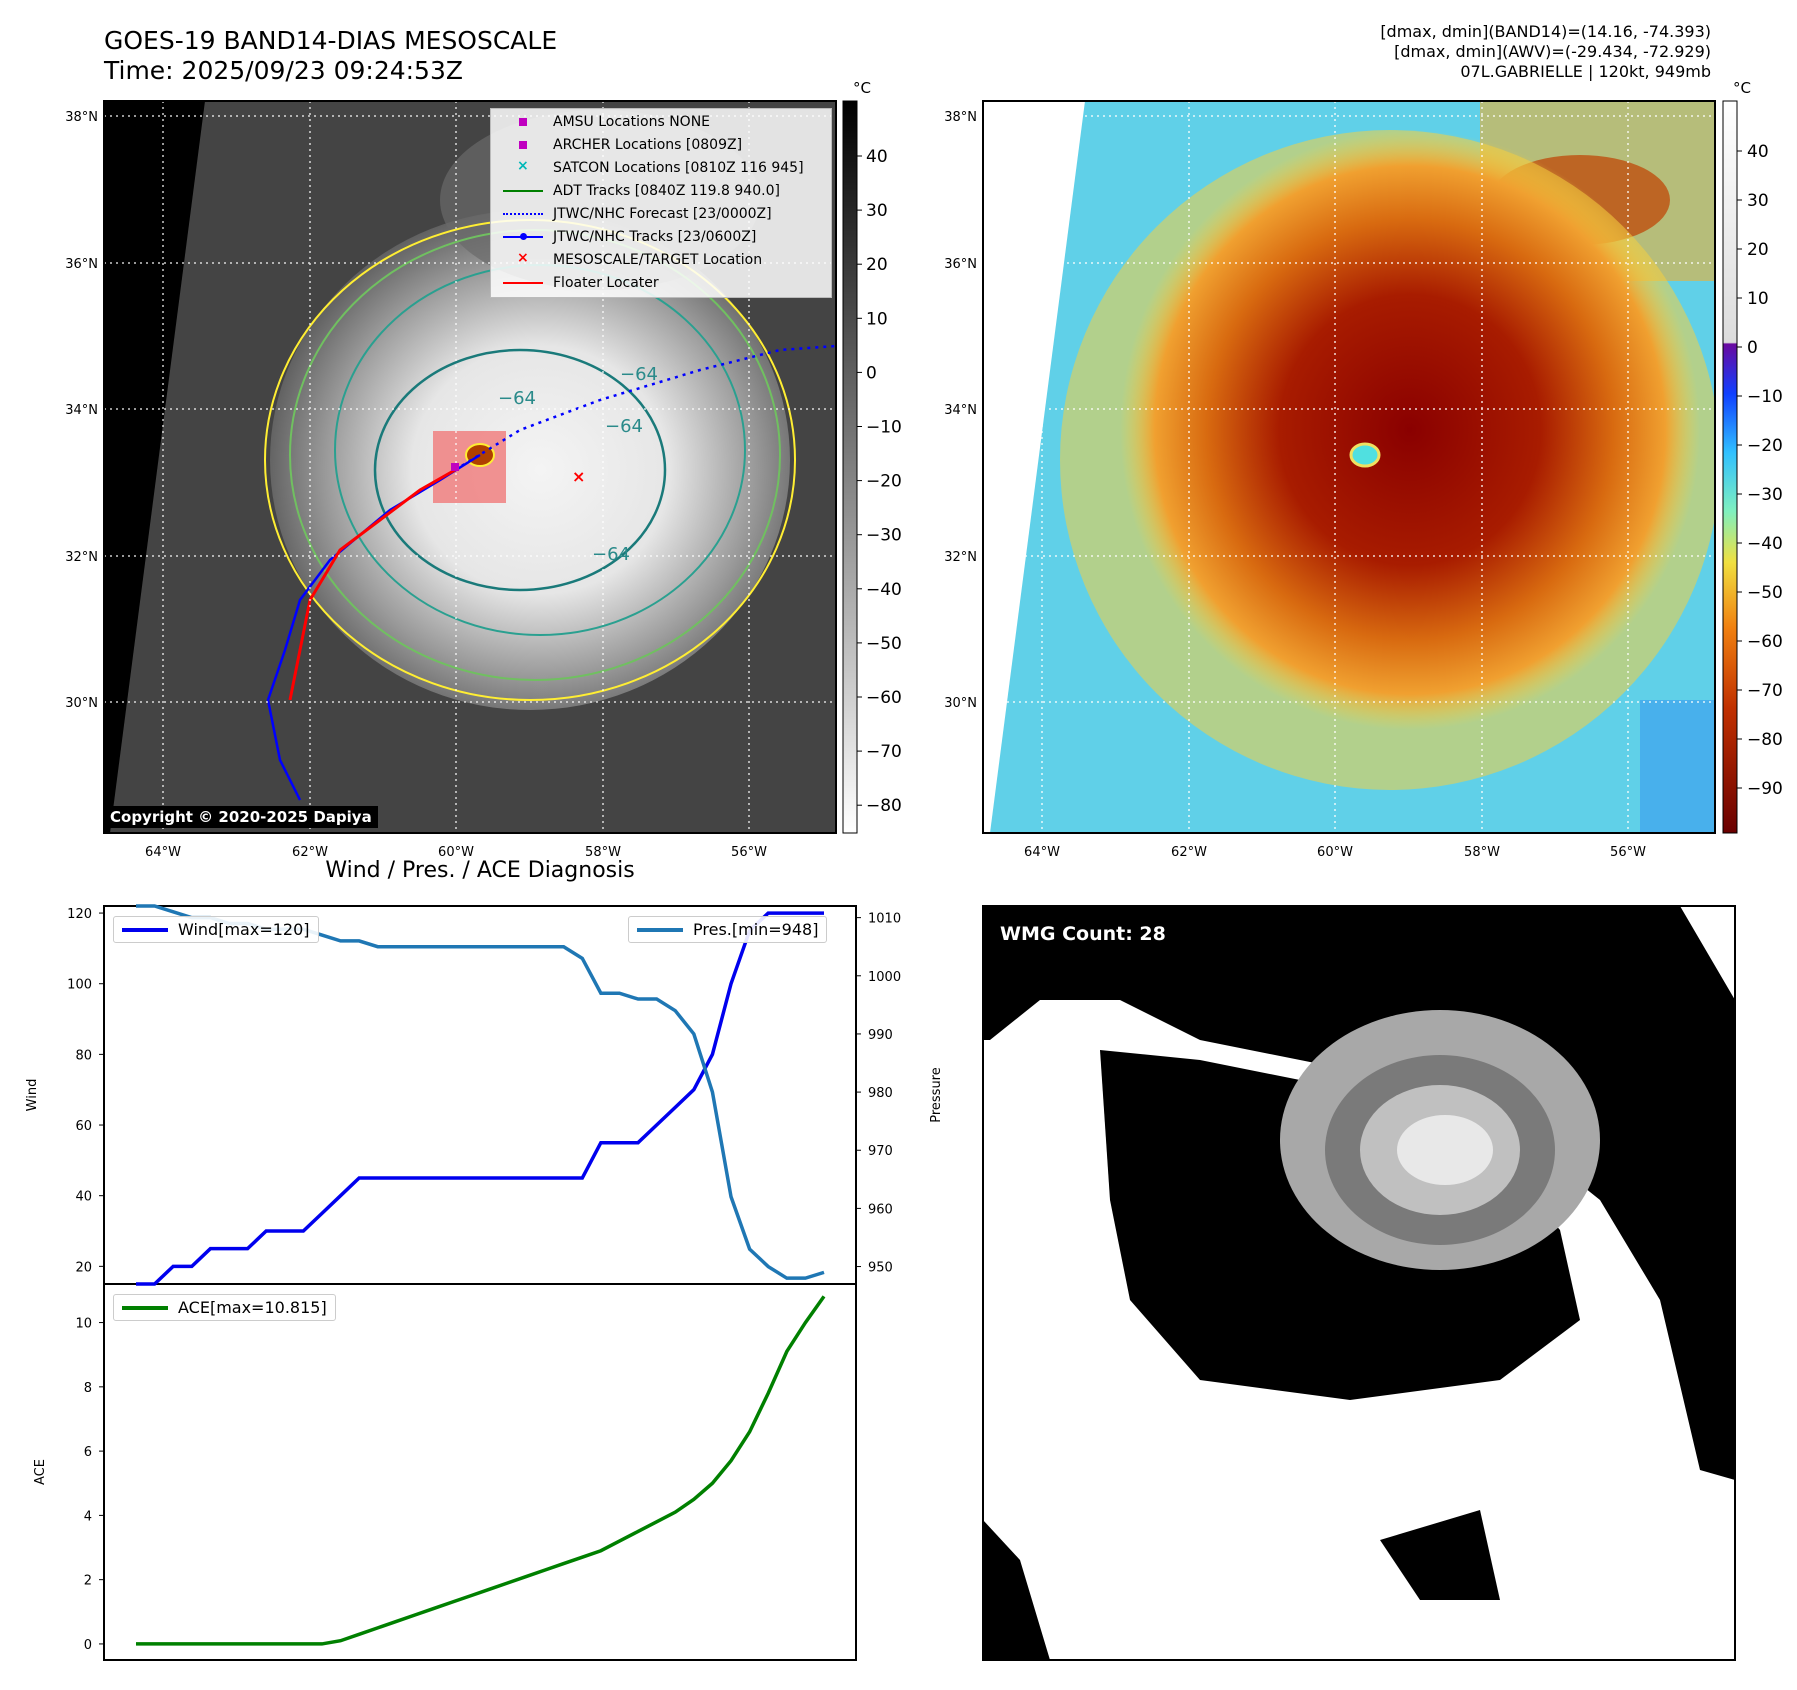  Describe the element at coordinates (1765, 789) in the screenshot. I see `colorbar-tick-label: −90` at that location.